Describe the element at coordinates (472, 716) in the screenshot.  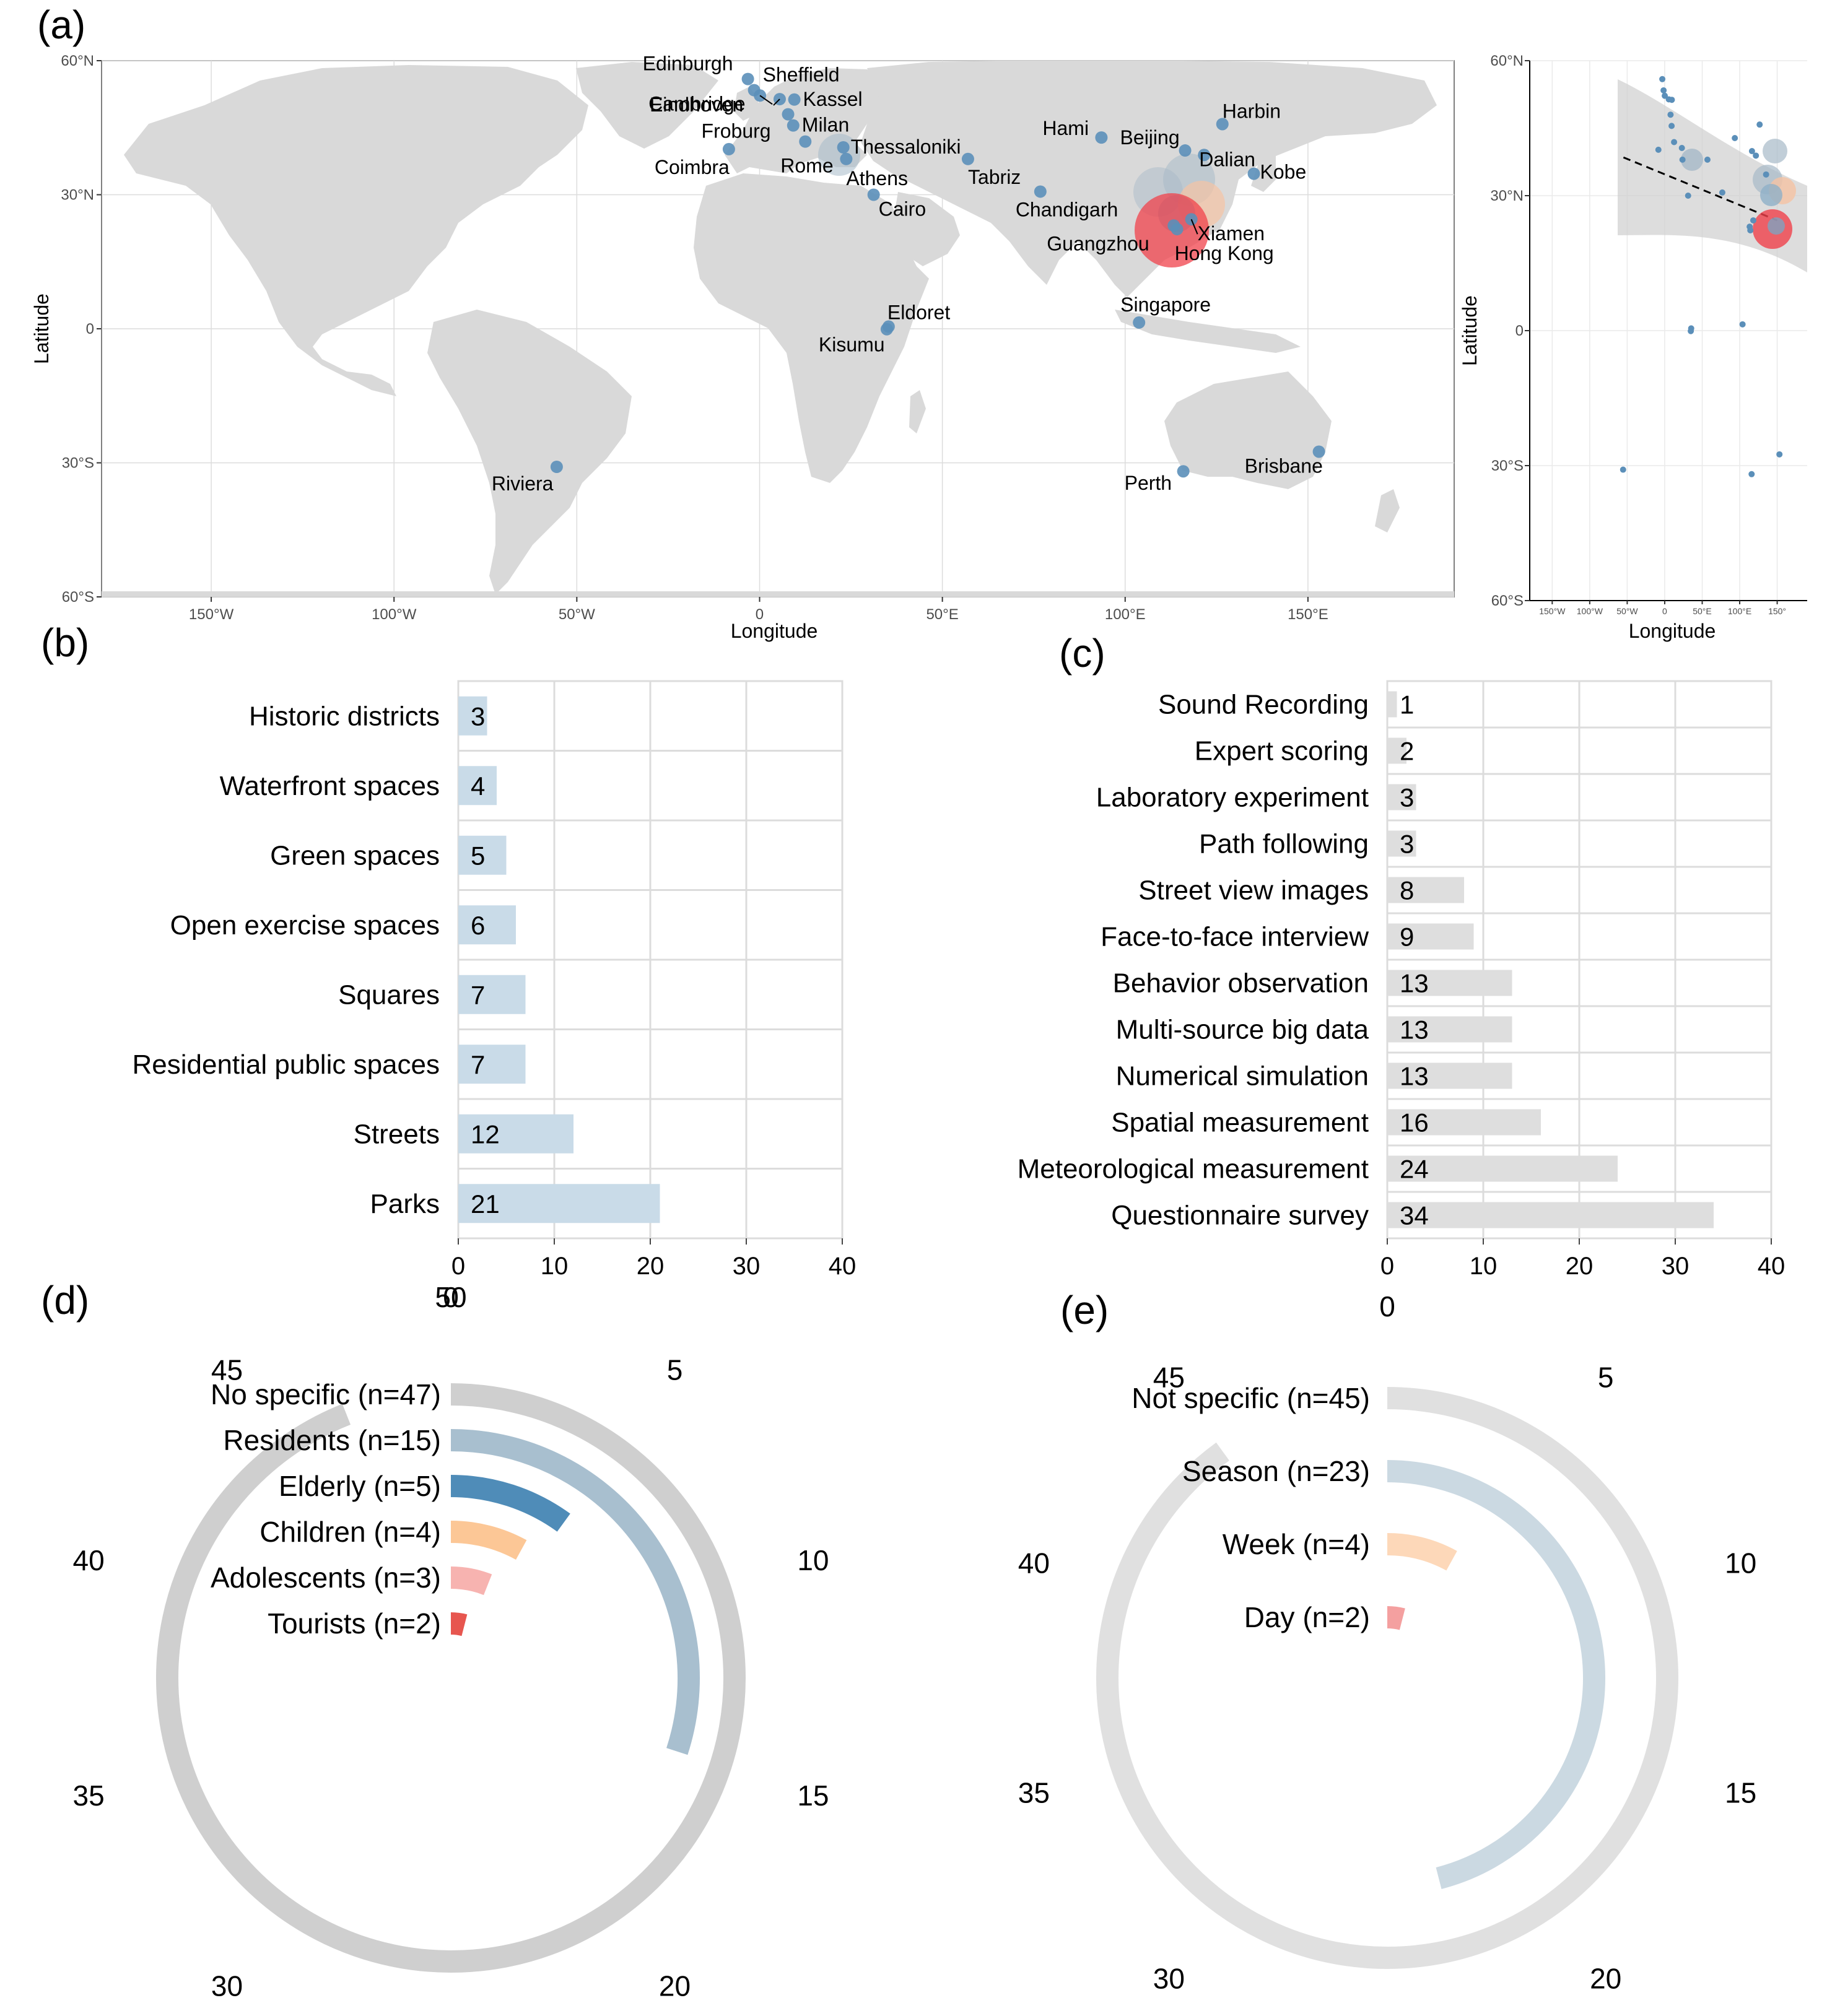
I see `b-bar-historic-districts` at that location.